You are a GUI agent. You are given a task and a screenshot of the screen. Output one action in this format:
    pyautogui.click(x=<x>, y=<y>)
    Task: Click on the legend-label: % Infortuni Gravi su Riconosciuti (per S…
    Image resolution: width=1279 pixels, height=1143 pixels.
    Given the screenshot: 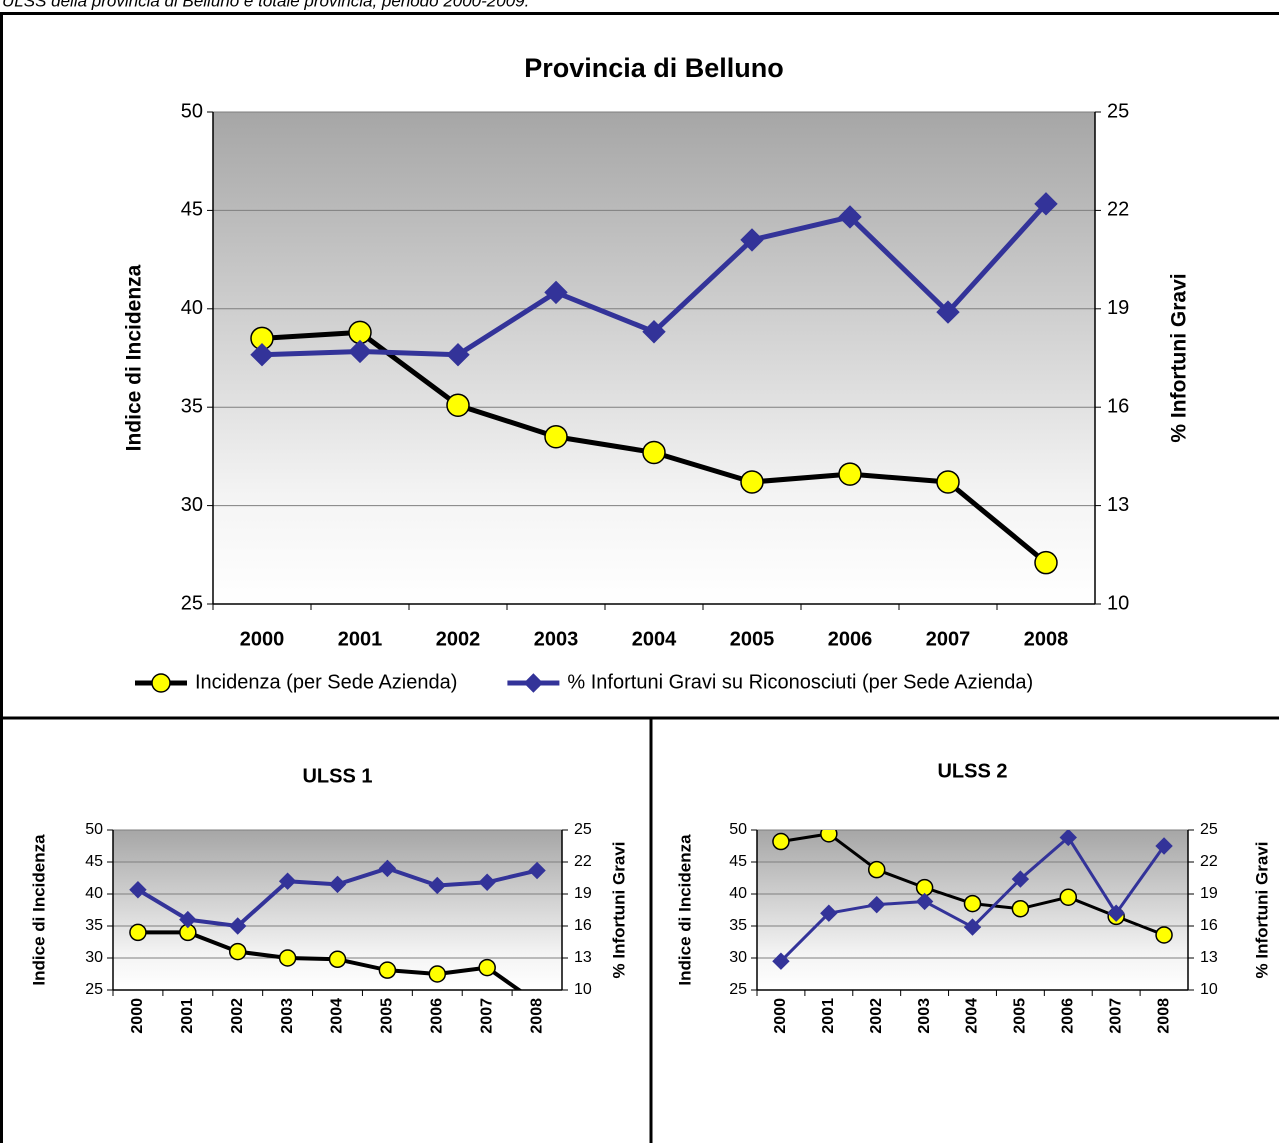 What is the action you would take?
    pyautogui.click(x=800, y=682)
    